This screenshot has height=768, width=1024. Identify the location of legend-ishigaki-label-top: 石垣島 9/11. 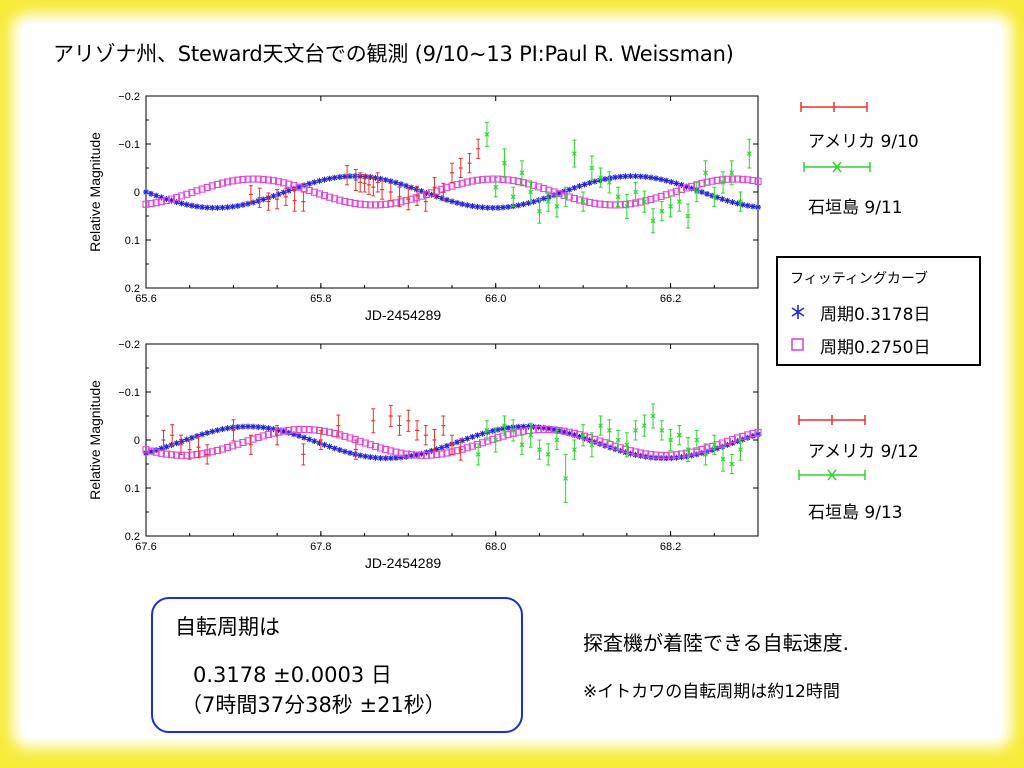
(855, 208).